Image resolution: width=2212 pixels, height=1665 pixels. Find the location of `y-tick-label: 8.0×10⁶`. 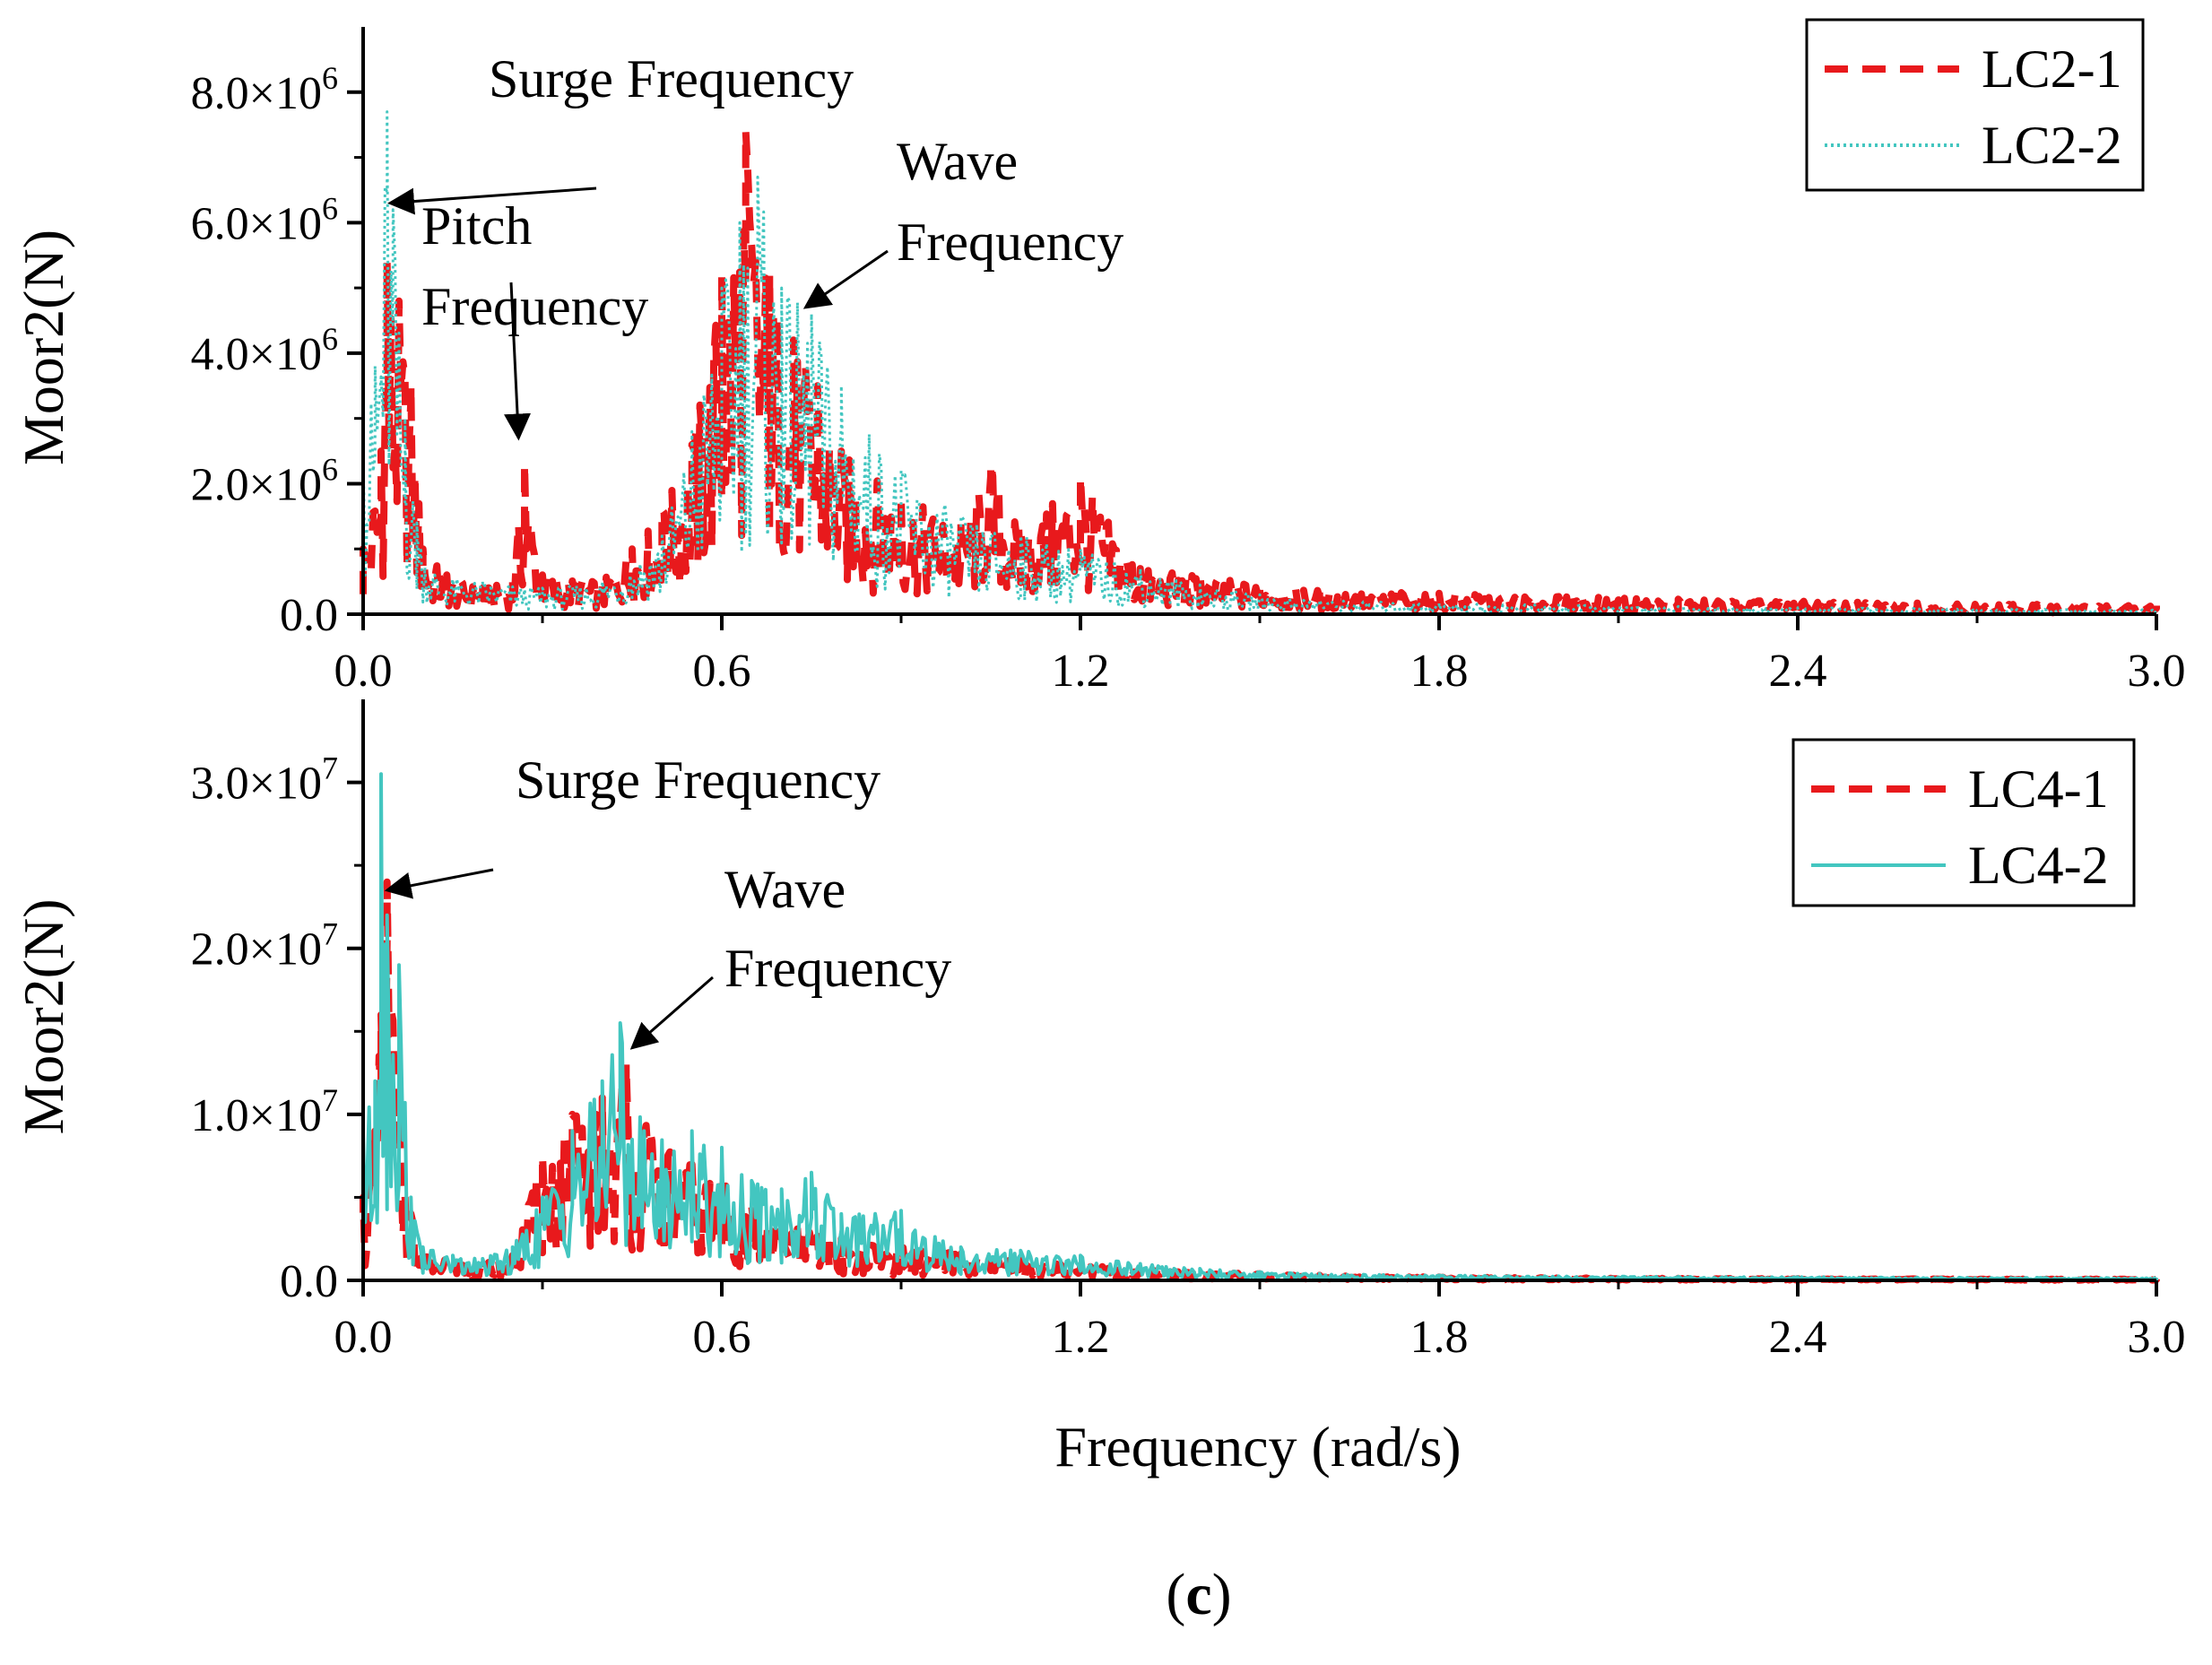

y-tick-label: 8.0×10⁶ is located at coordinates (264, 89).